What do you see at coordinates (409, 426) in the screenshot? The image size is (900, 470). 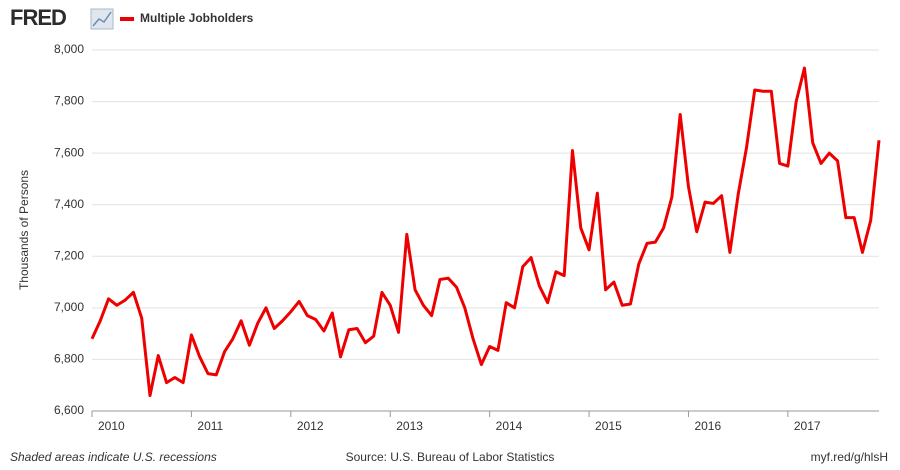 I see `x-tick-label: 2013` at bounding box center [409, 426].